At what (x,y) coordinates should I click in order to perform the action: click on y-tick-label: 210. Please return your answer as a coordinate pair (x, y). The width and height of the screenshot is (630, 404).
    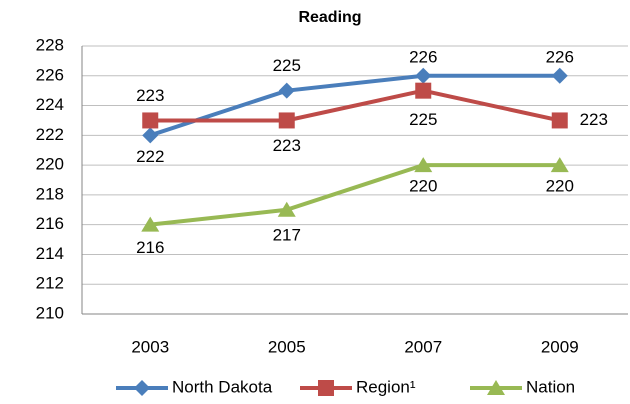
    Looking at the image, I should click on (50, 312).